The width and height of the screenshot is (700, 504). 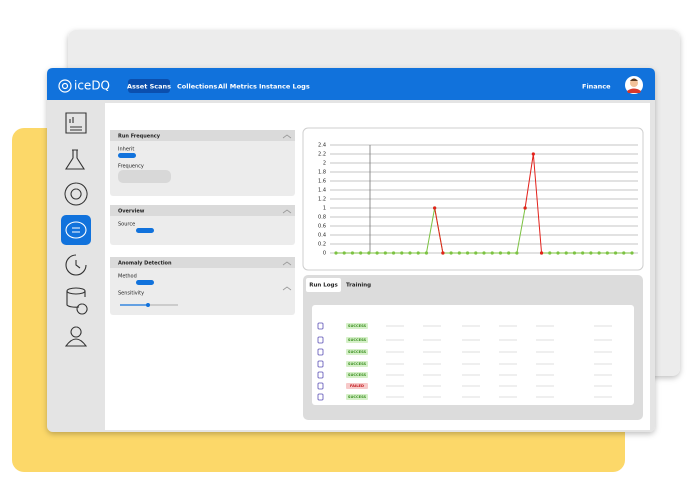 I want to click on slider-thumb, so click(x=148, y=305).